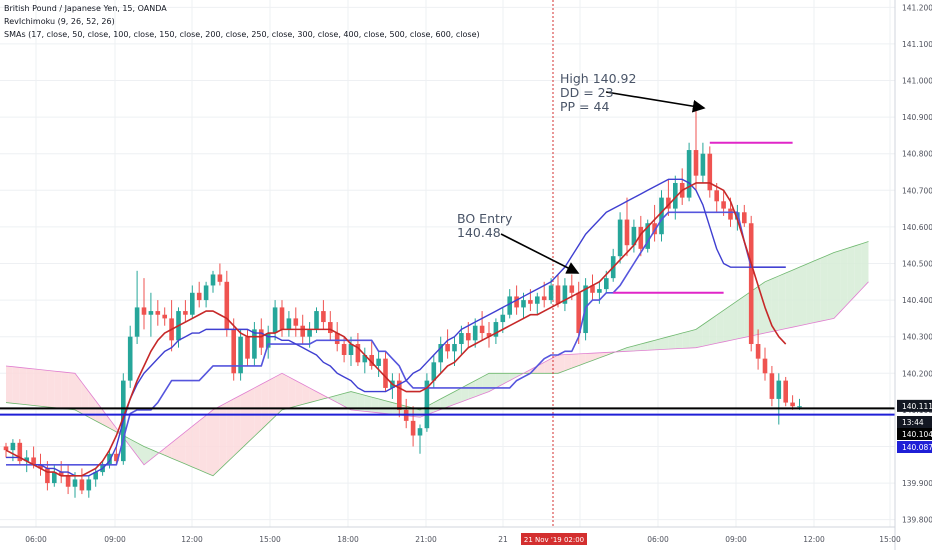 The height and width of the screenshot is (554, 932). What do you see at coordinates (540, 253) in the screenshot?
I see `arrow-to-bo-entry` at bounding box center [540, 253].